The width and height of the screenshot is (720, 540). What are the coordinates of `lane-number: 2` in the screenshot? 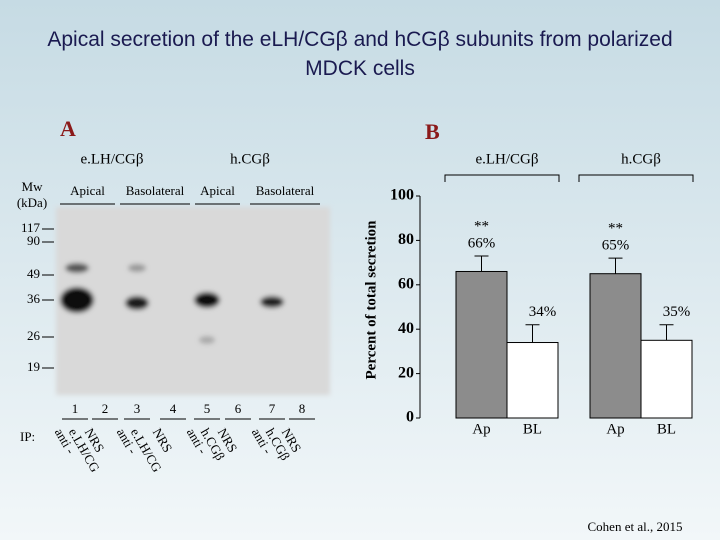 It's located at (105, 408).